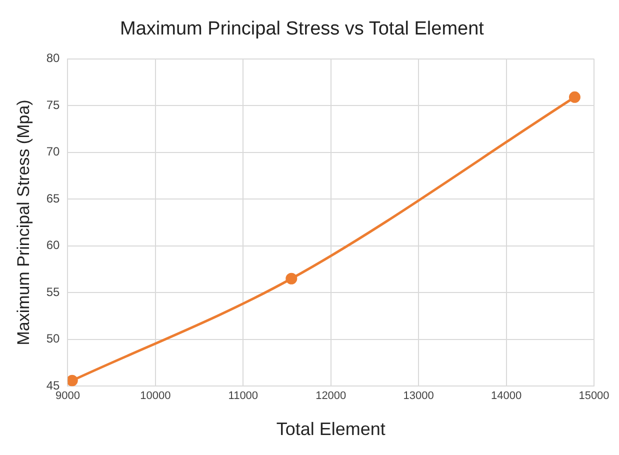  Describe the element at coordinates (331, 396) in the screenshot. I see `x-tick-label: 12000` at that location.